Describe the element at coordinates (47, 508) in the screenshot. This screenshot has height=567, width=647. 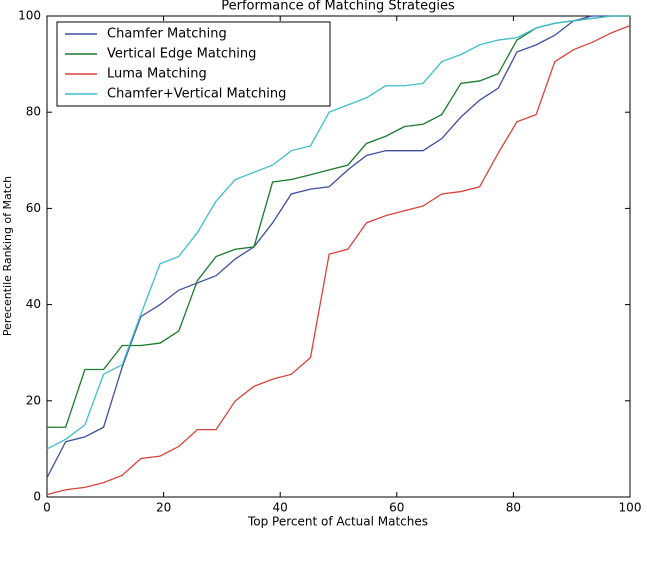
I see `x-tick-label: 0` at that location.